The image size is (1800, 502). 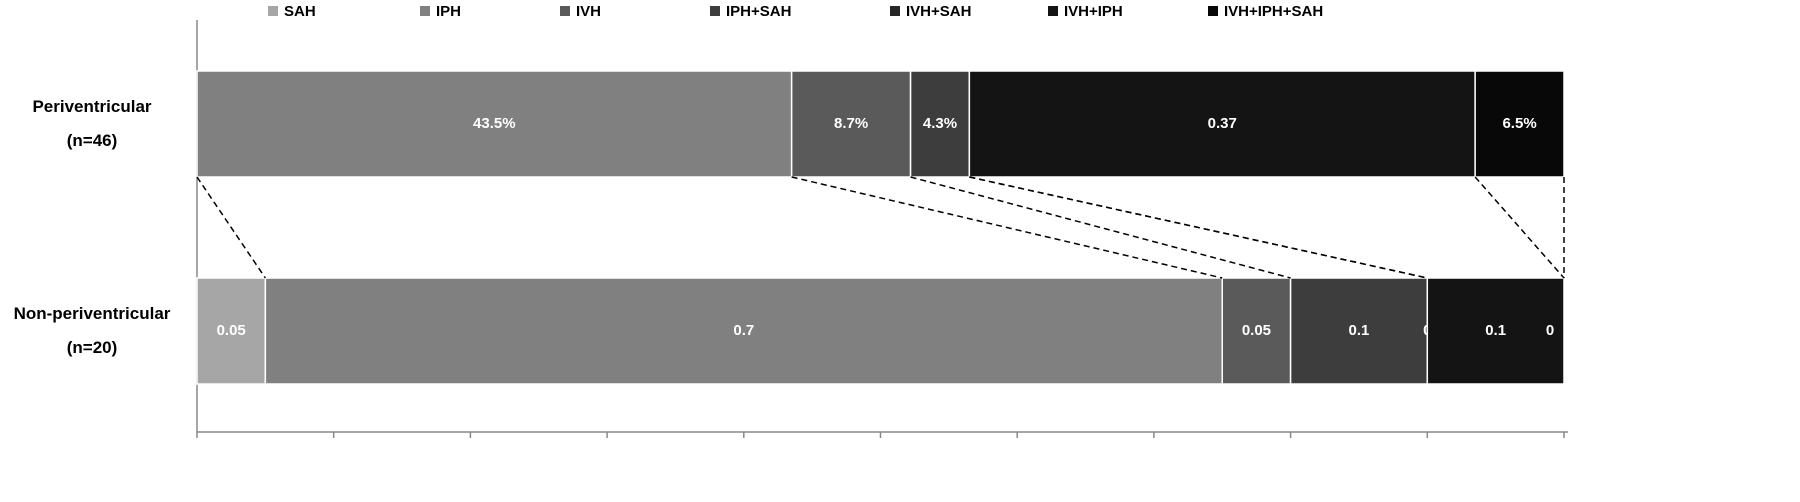 I want to click on legend-label: IVH, so click(x=588, y=11).